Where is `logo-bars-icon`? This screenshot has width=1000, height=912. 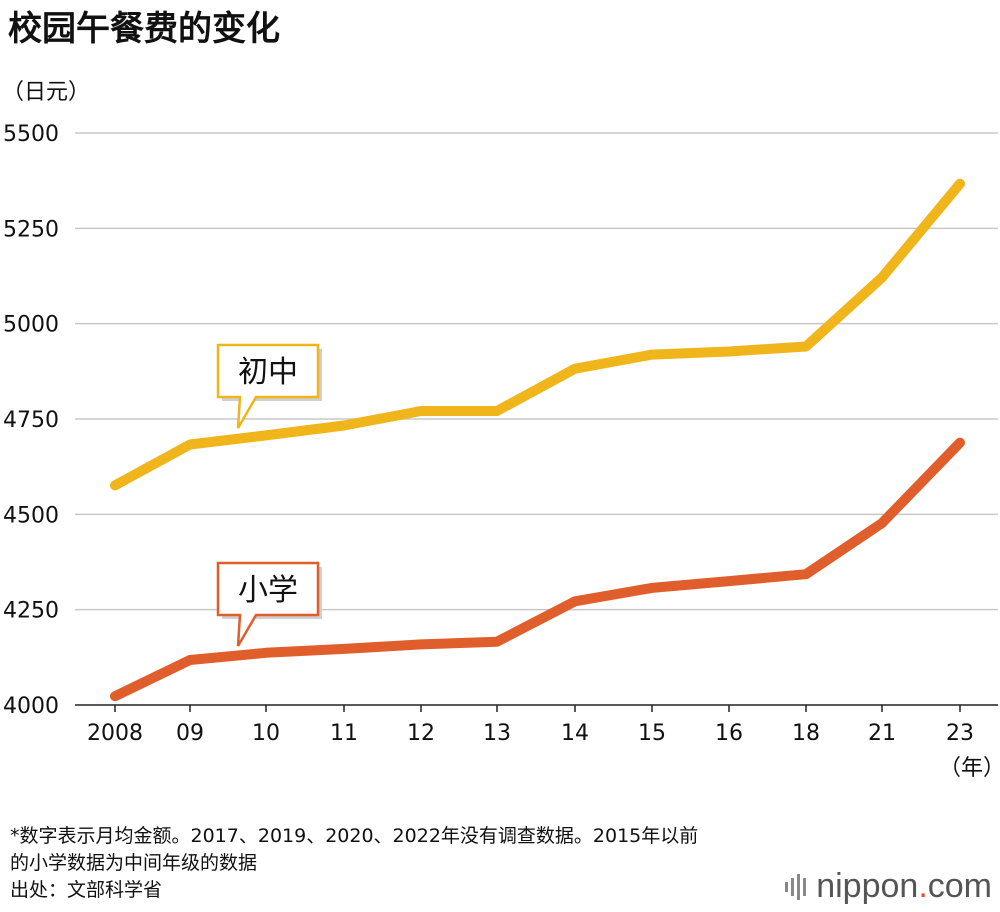
logo-bars-icon is located at coordinates (796, 886).